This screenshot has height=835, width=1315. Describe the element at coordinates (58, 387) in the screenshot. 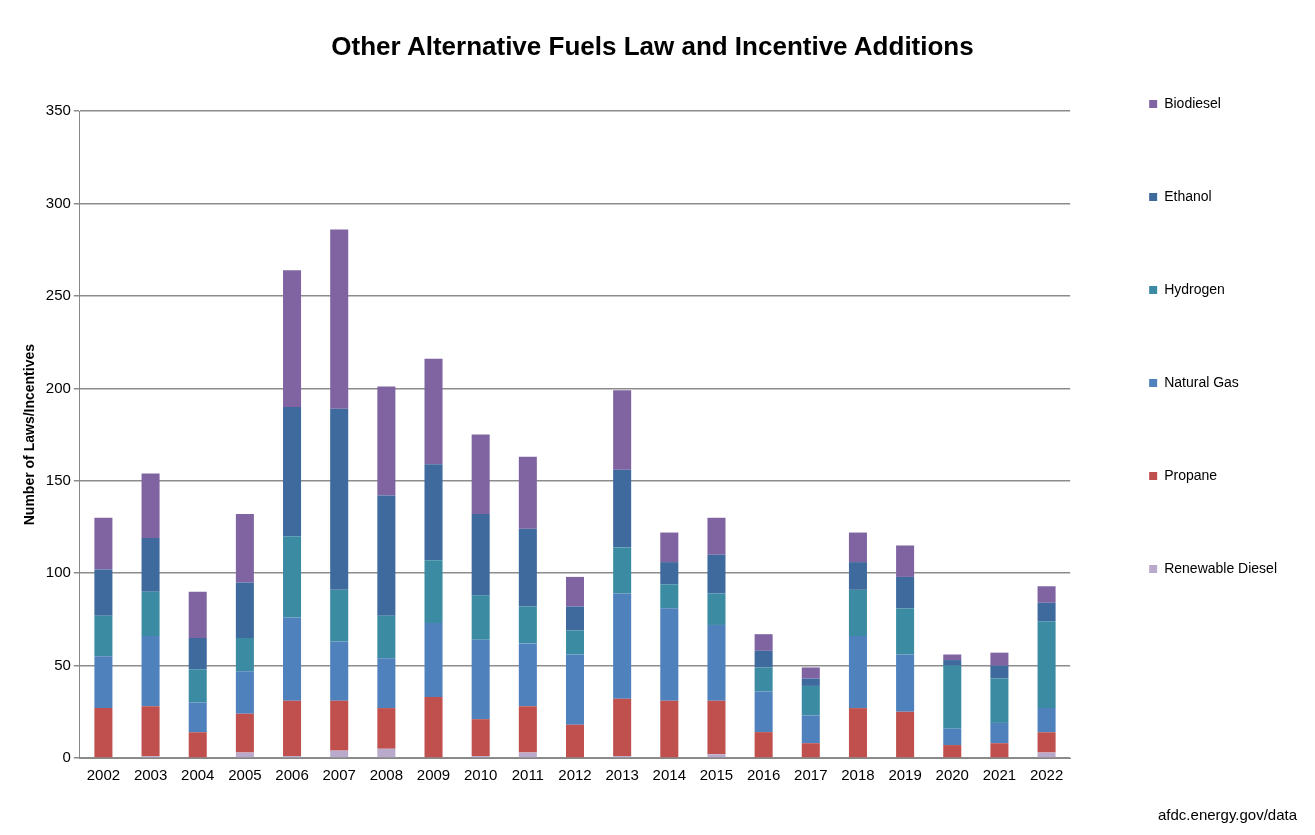

I see `y-tick-label: 200` at that location.